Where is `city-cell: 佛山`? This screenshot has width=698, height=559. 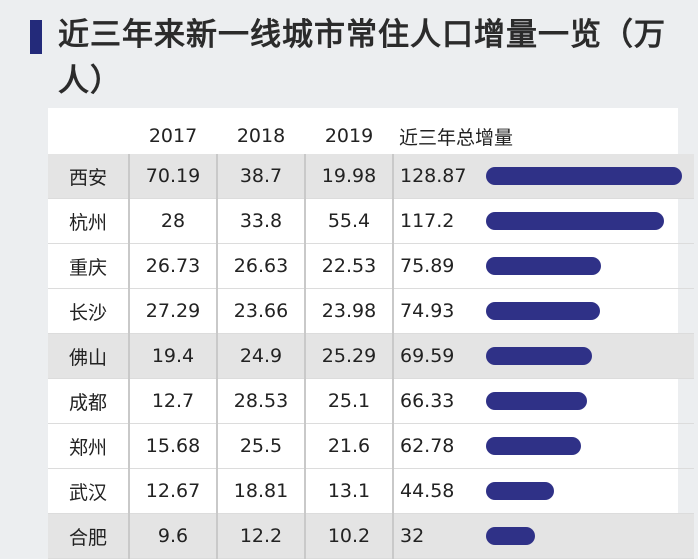 city-cell: 佛山 is located at coordinates (88, 356).